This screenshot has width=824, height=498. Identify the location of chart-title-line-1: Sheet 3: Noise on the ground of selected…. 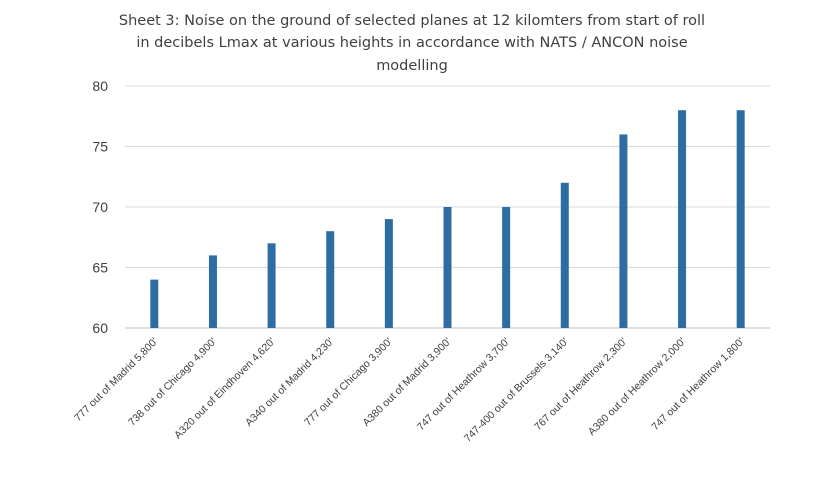
(412, 21).